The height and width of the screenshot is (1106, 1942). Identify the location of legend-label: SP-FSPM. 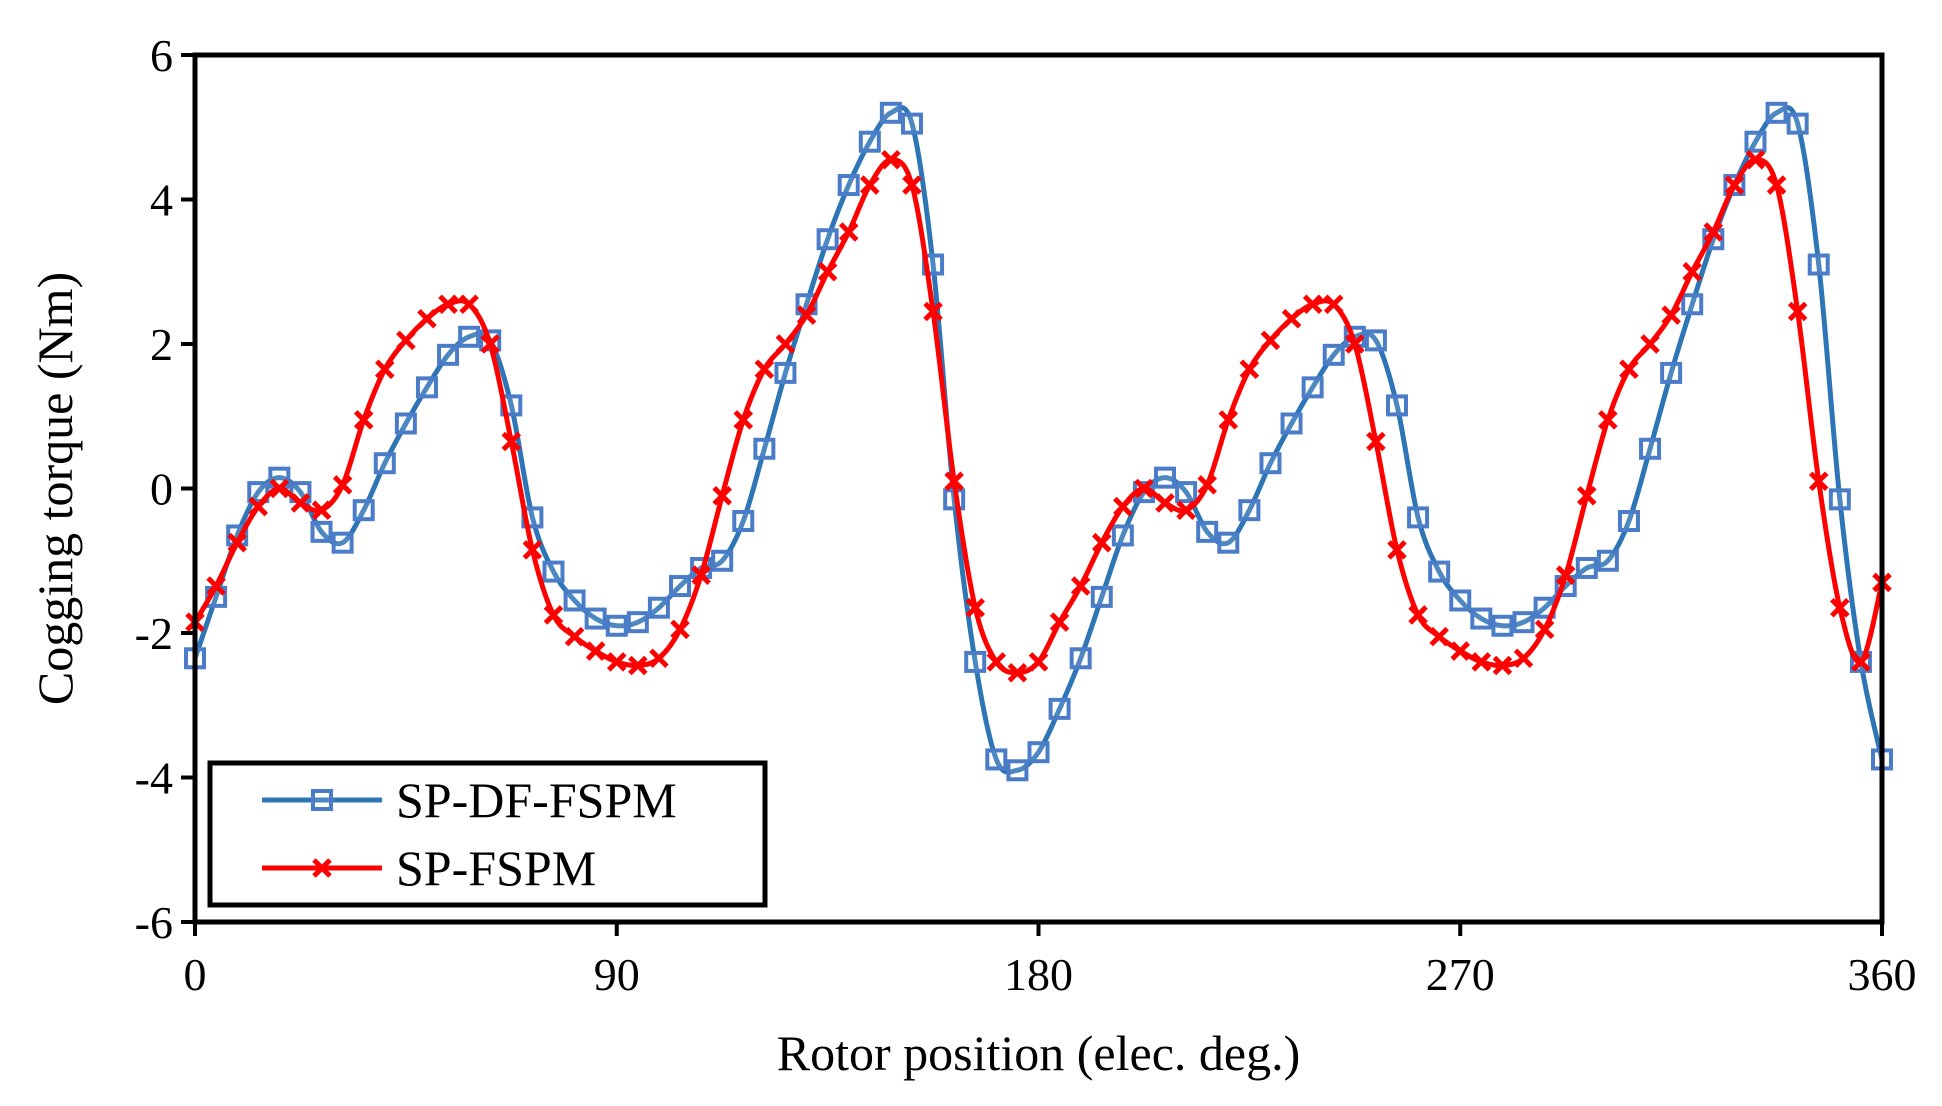
(496, 868).